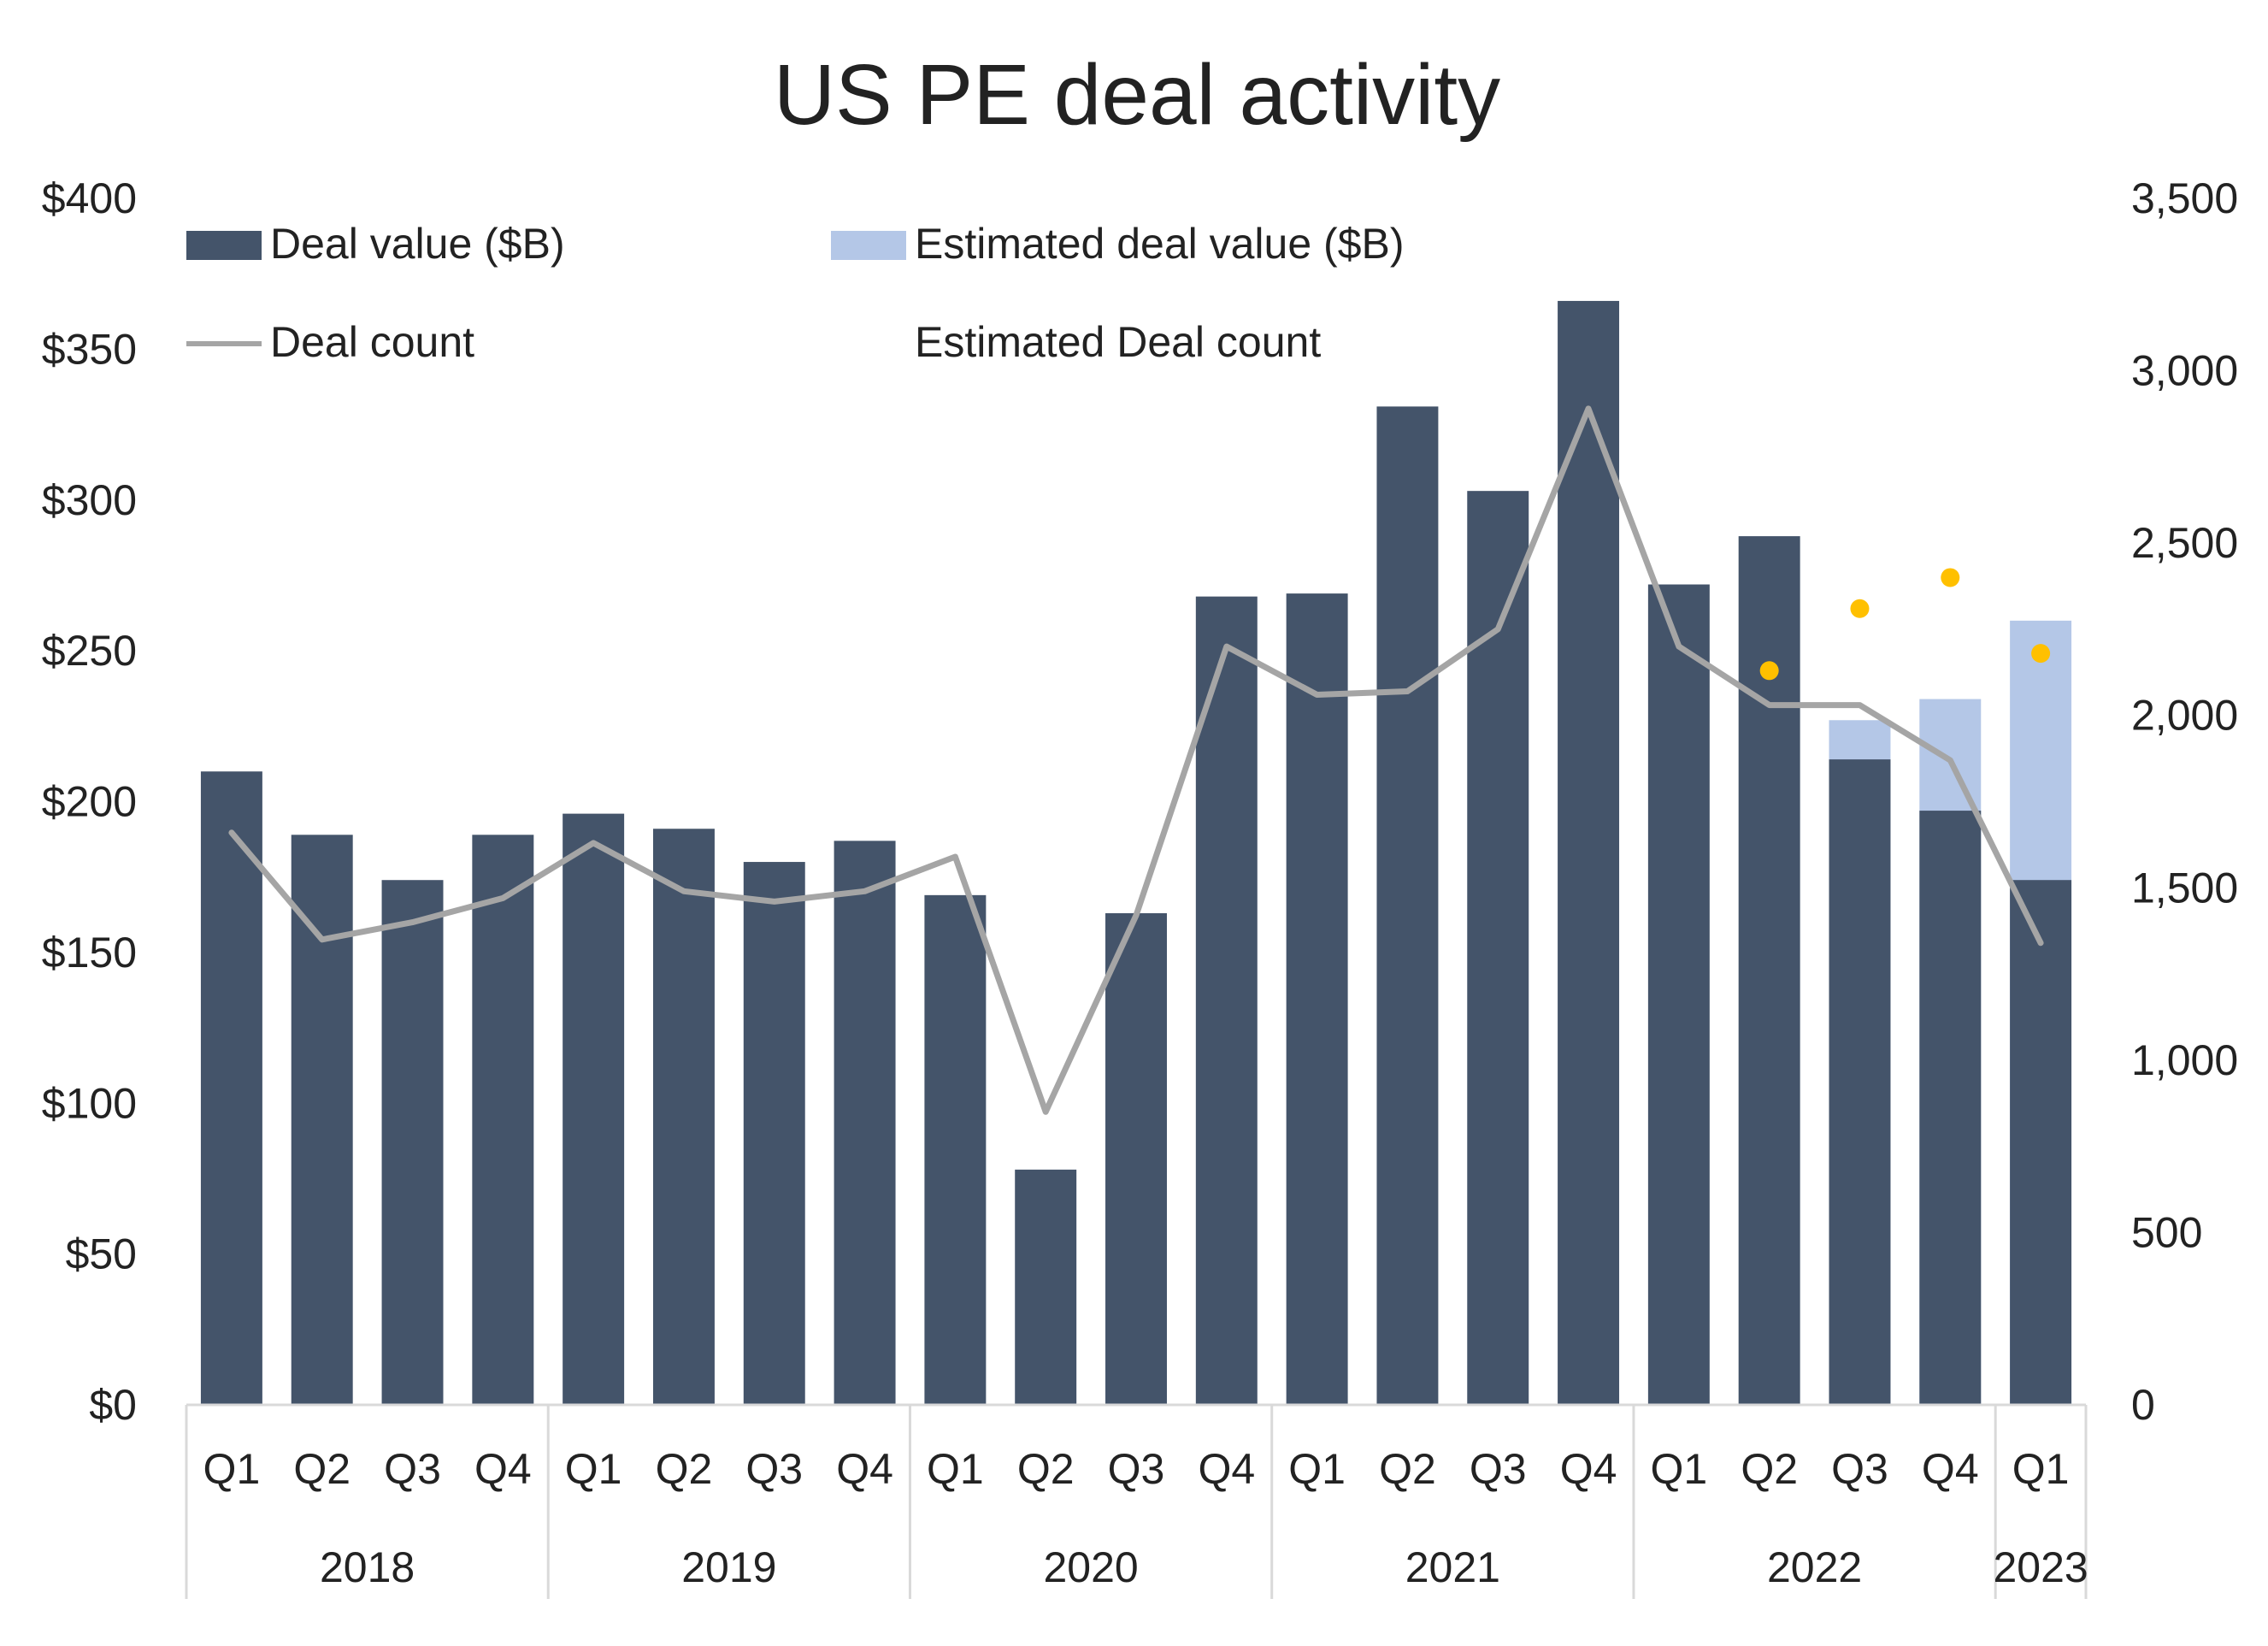  I want to click on y-axis-left: $0 $50 $100 $150 $200 $250 $300 $350 $400, so click(89, 801).